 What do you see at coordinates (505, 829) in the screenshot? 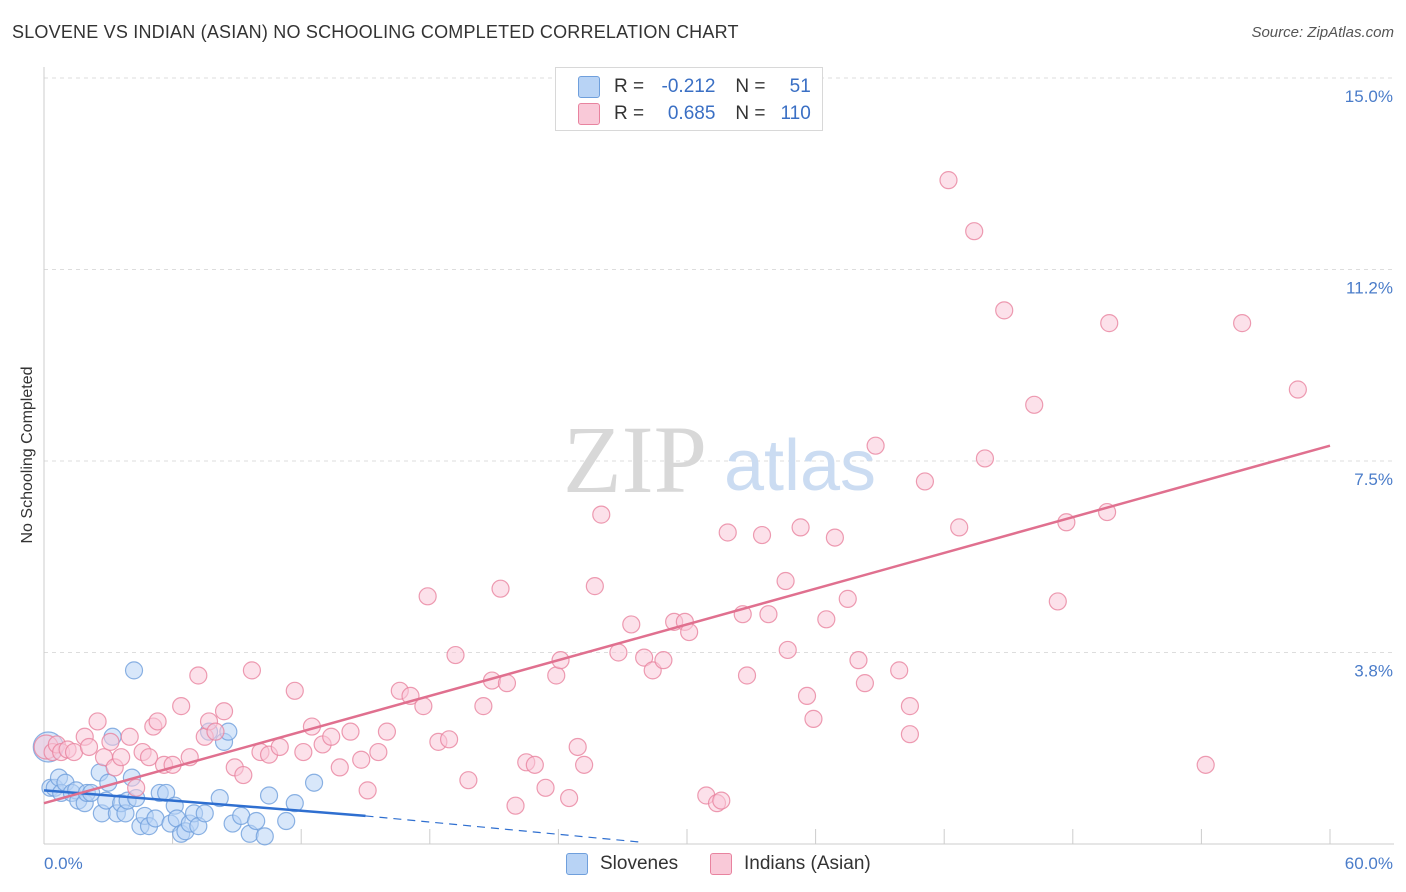
I see `trend-line-slovenes-extension` at bounding box center [505, 829].